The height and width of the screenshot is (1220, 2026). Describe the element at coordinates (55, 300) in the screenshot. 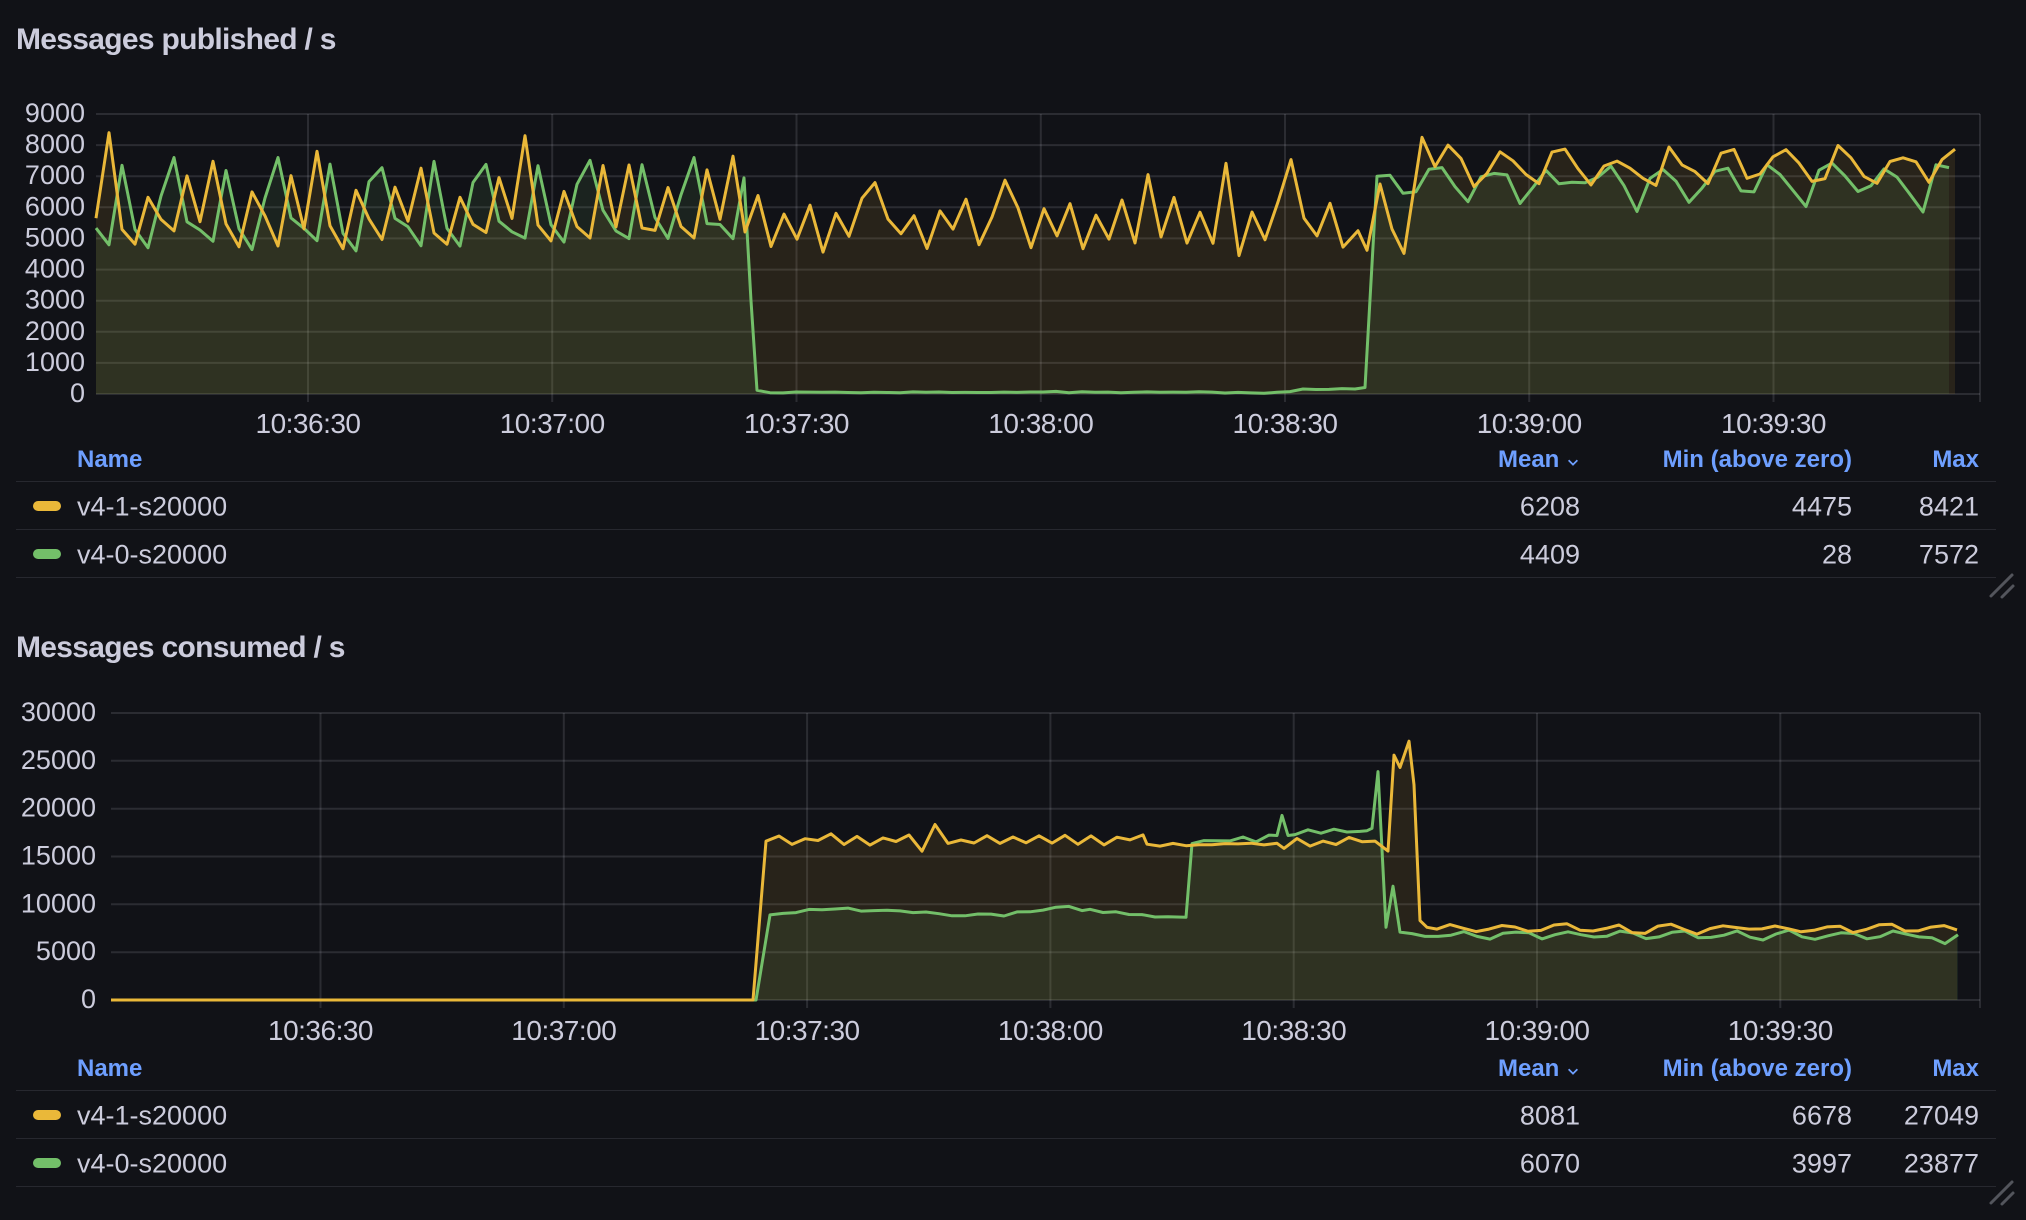

I see `svg-text: 3000` at that location.